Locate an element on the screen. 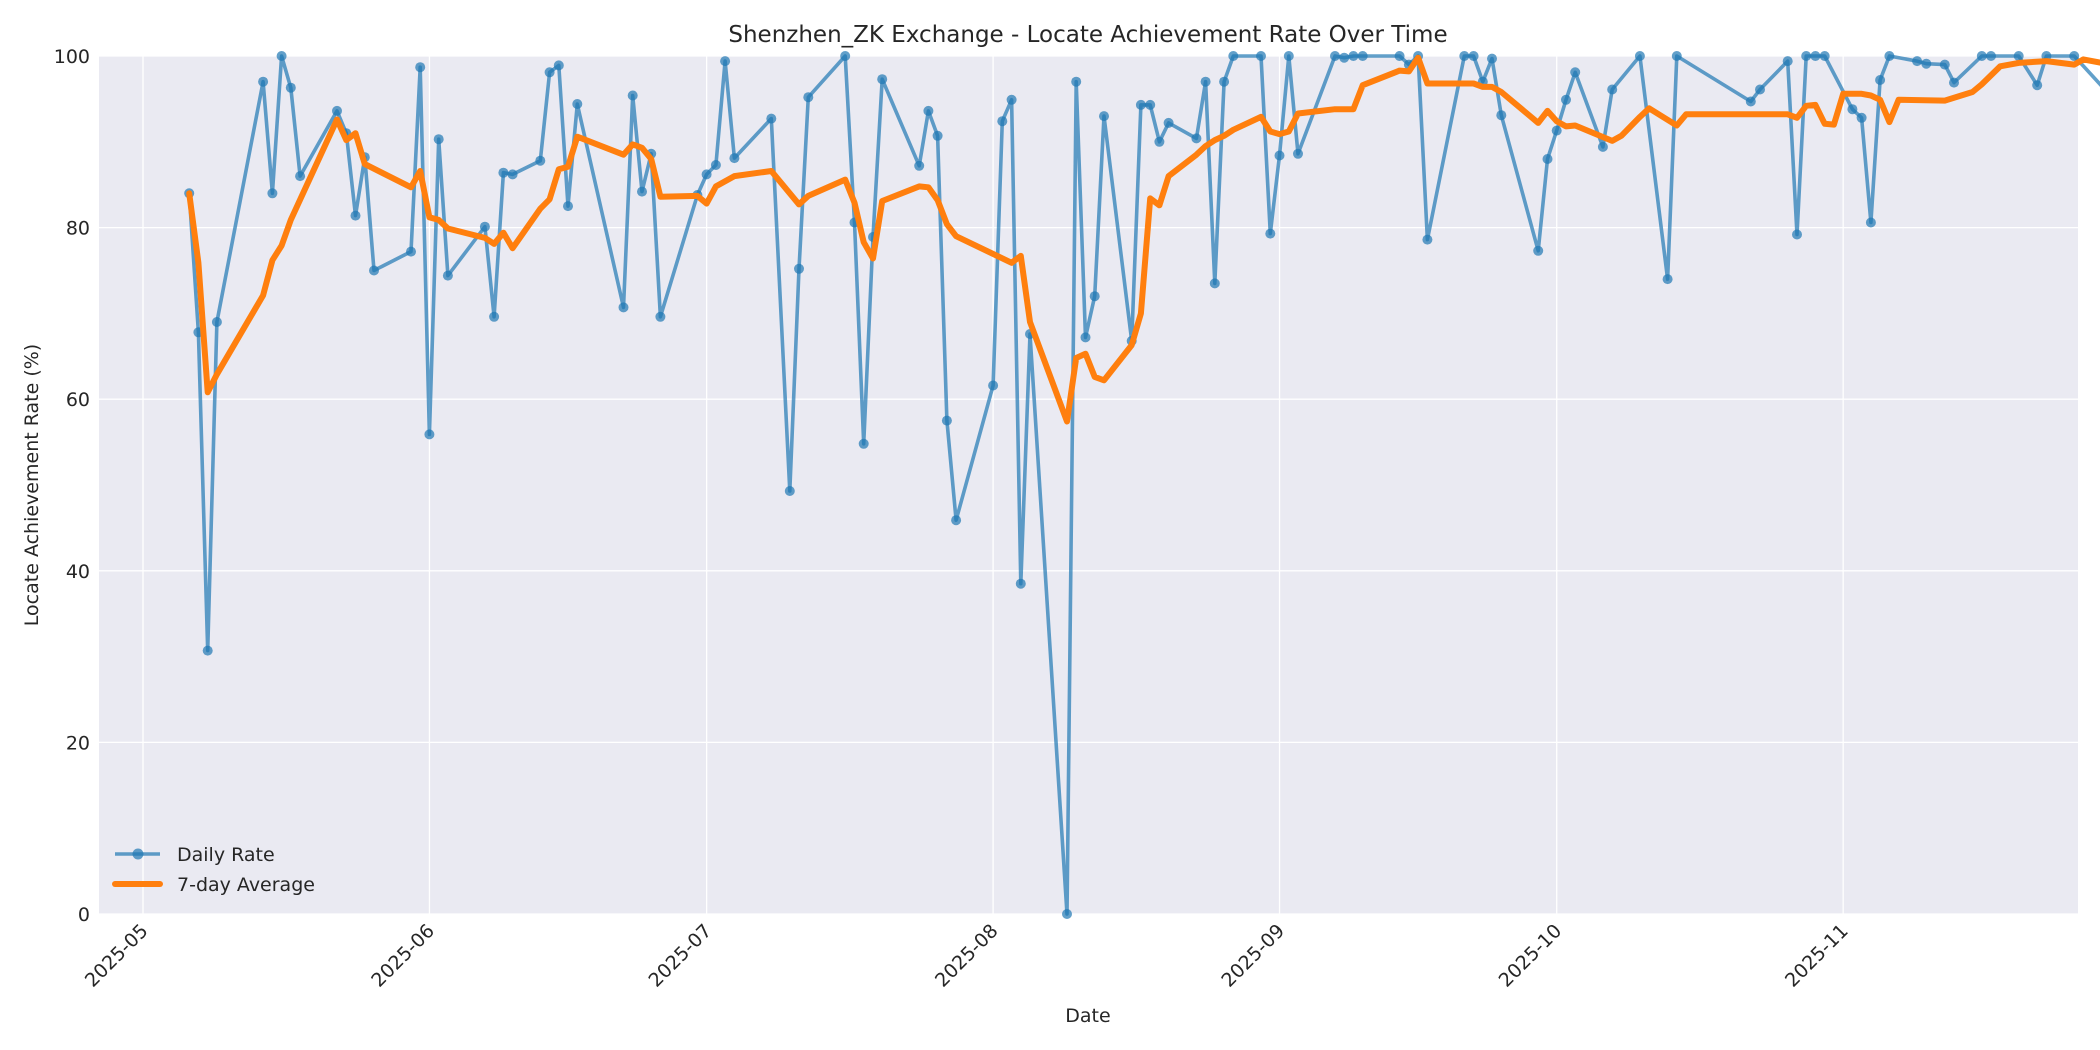  x-tick-label: 2025-08 is located at coordinates (967, 956).